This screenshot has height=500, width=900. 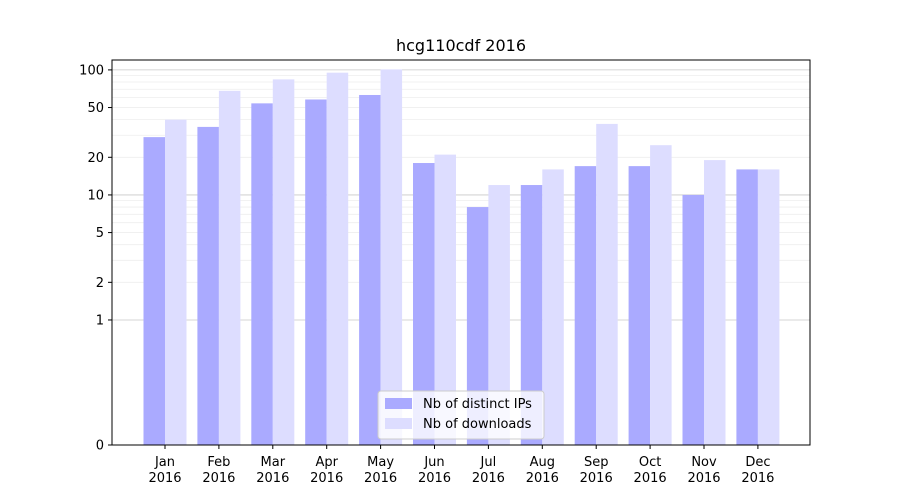 What do you see at coordinates (95, 158) in the screenshot?
I see `y-tick-label: 20` at bounding box center [95, 158].